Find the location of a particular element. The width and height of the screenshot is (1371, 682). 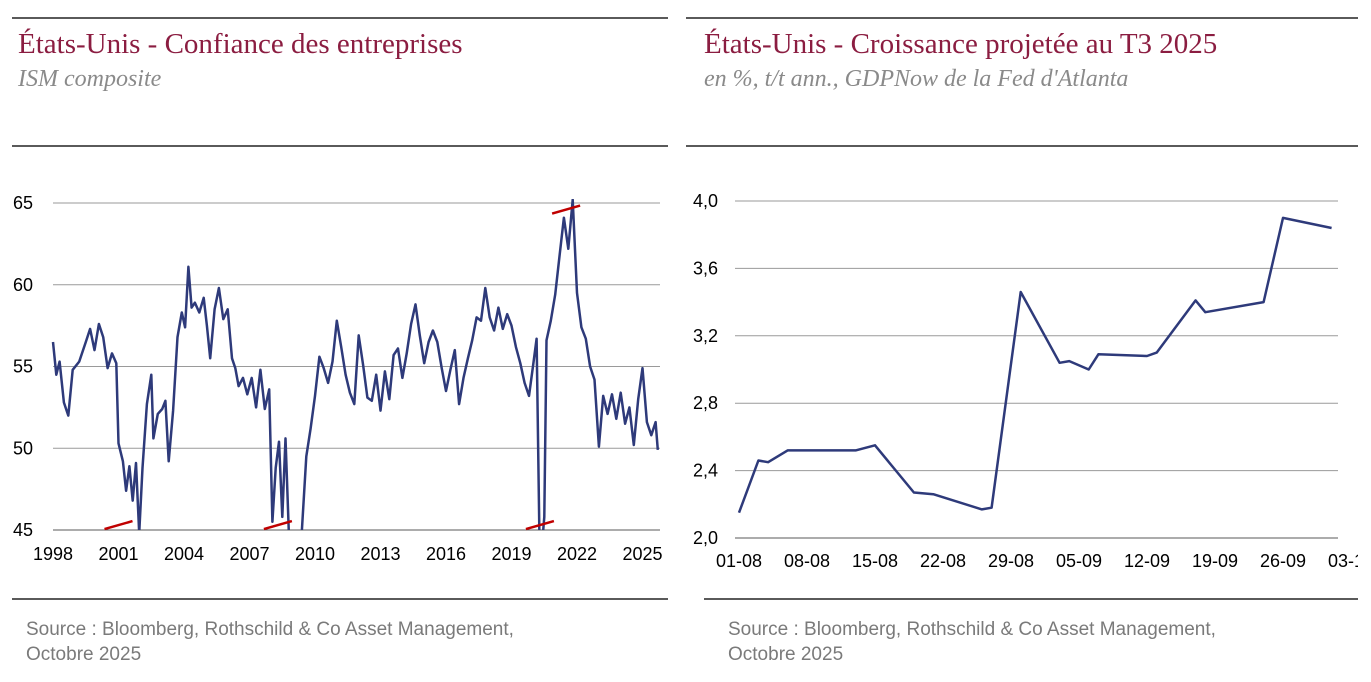

left-y-tick-label: 55 is located at coordinates (23, 367).